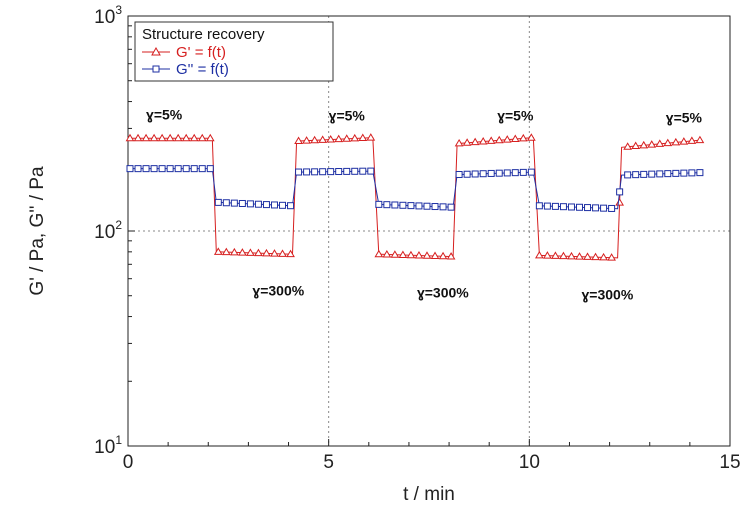 The image size is (755, 508). Describe the element at coordinates (108, 15) in the screenshot. I see `y-tick-label: 10³` at that location.